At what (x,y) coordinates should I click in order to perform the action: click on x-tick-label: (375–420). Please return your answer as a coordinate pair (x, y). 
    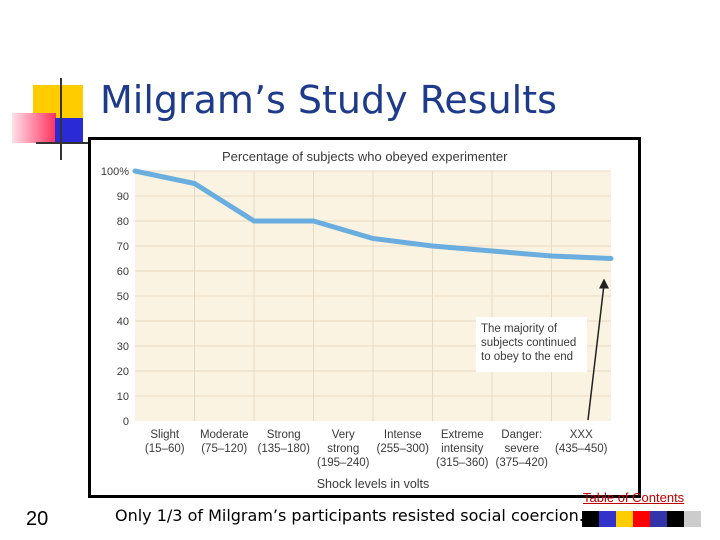
    Looking at the image, I should click on (522, 463).